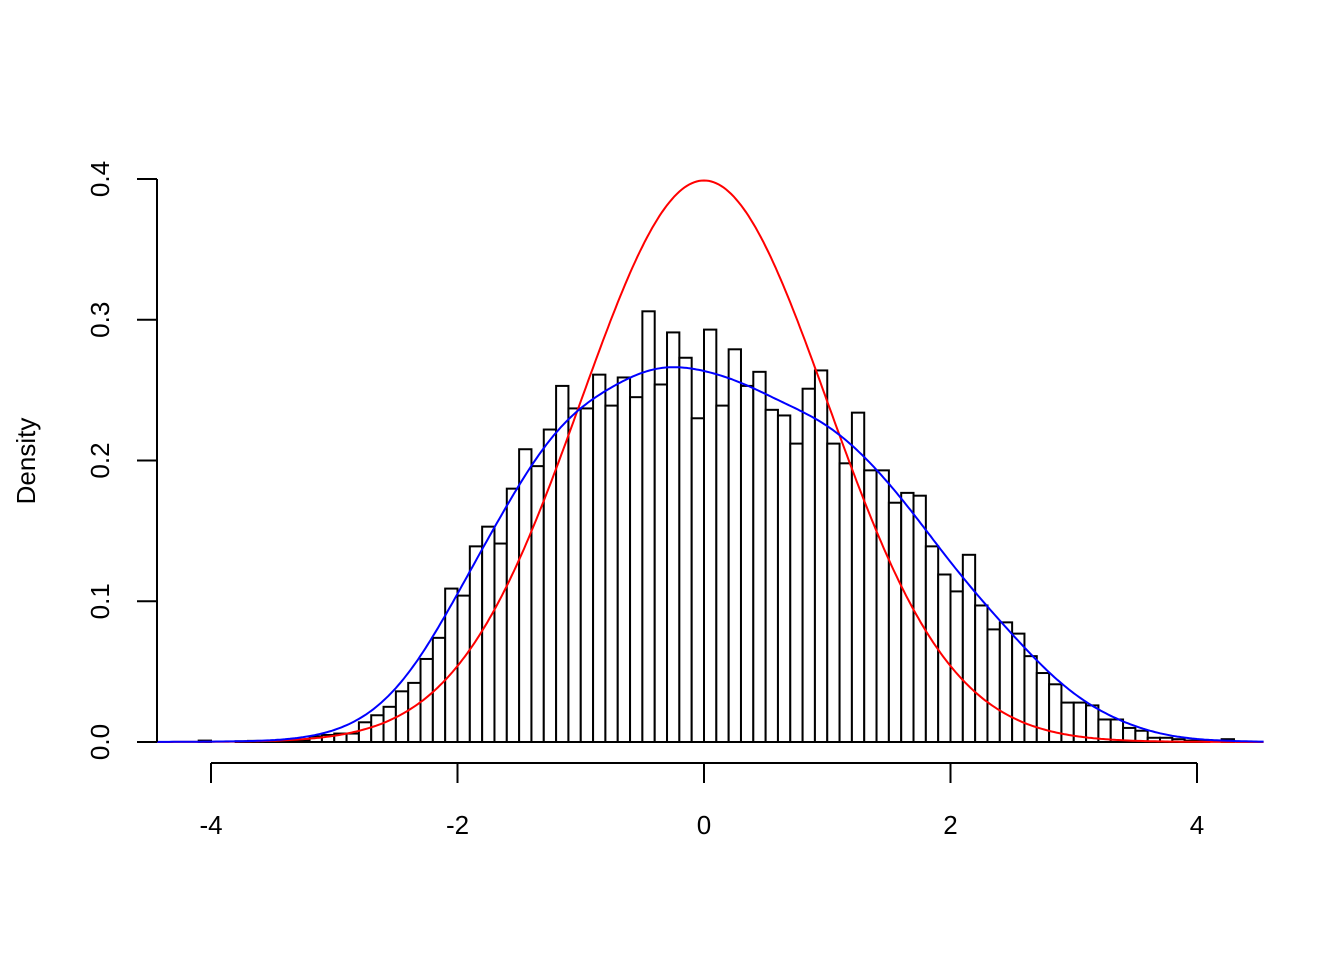  What do you see at coordinates (100, 179) in the screenshot?
I see `y-tick-label: 0.4` at bounding box center [100, 179].